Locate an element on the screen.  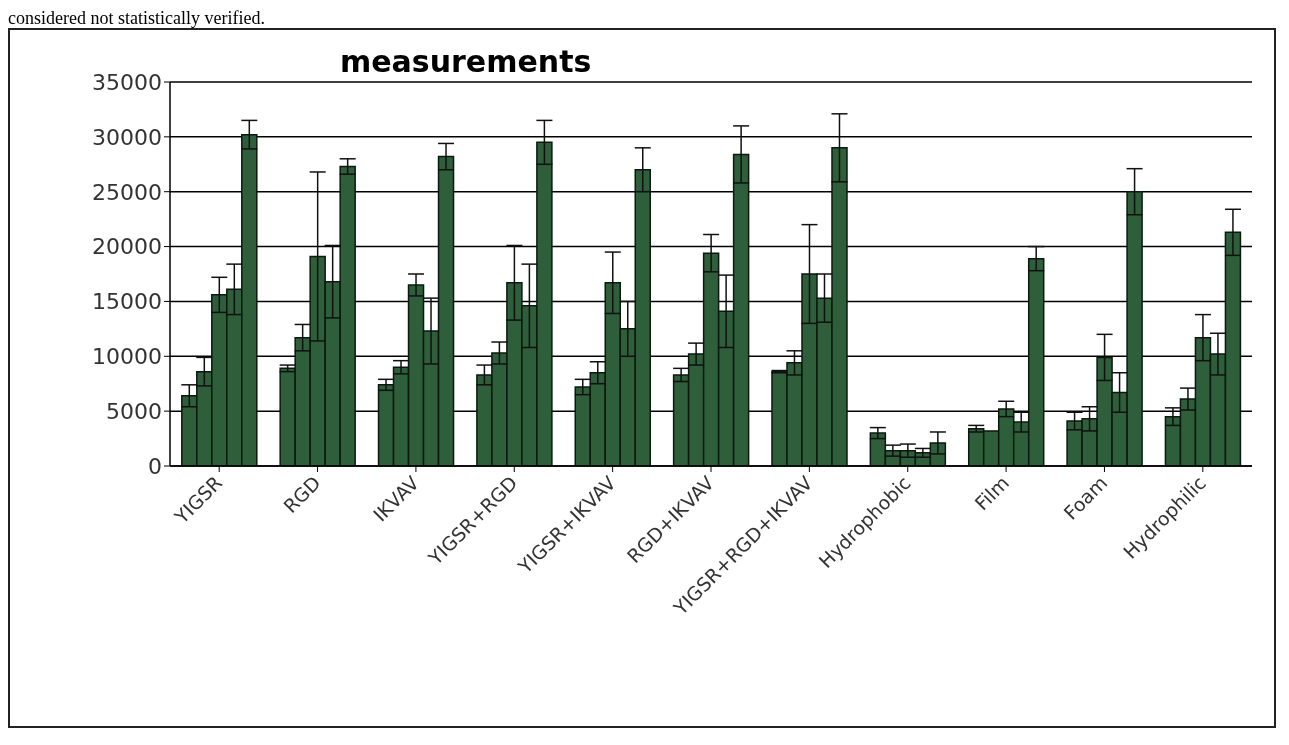
y-tick-label: 30000 is located at coordinates (127, 137).